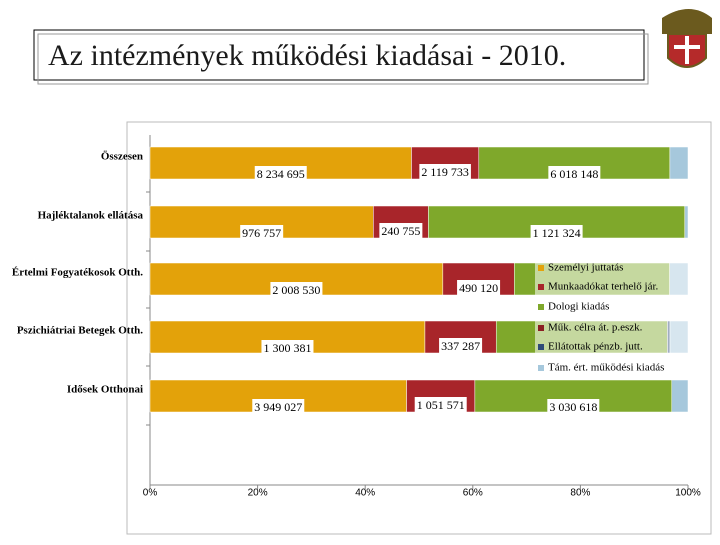 This screenshot has height=545, width=720. I want to click on data-label: 490 120, so click(478, 288).